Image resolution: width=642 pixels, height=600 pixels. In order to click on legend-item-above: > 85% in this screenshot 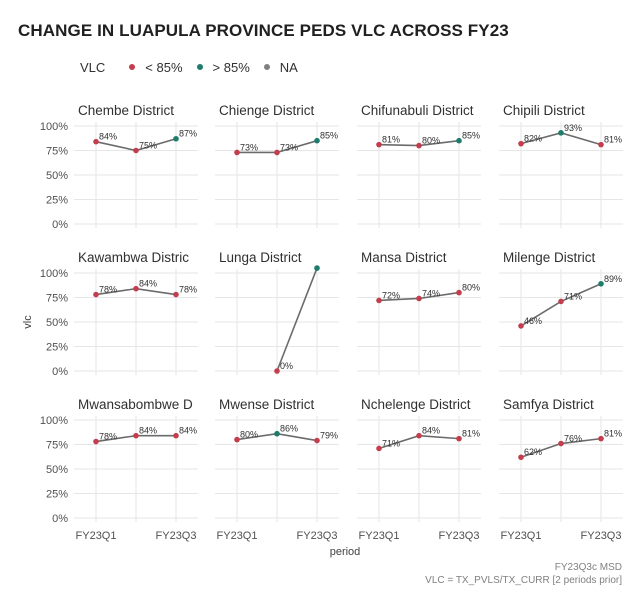, I will do `click(223, 67)`.